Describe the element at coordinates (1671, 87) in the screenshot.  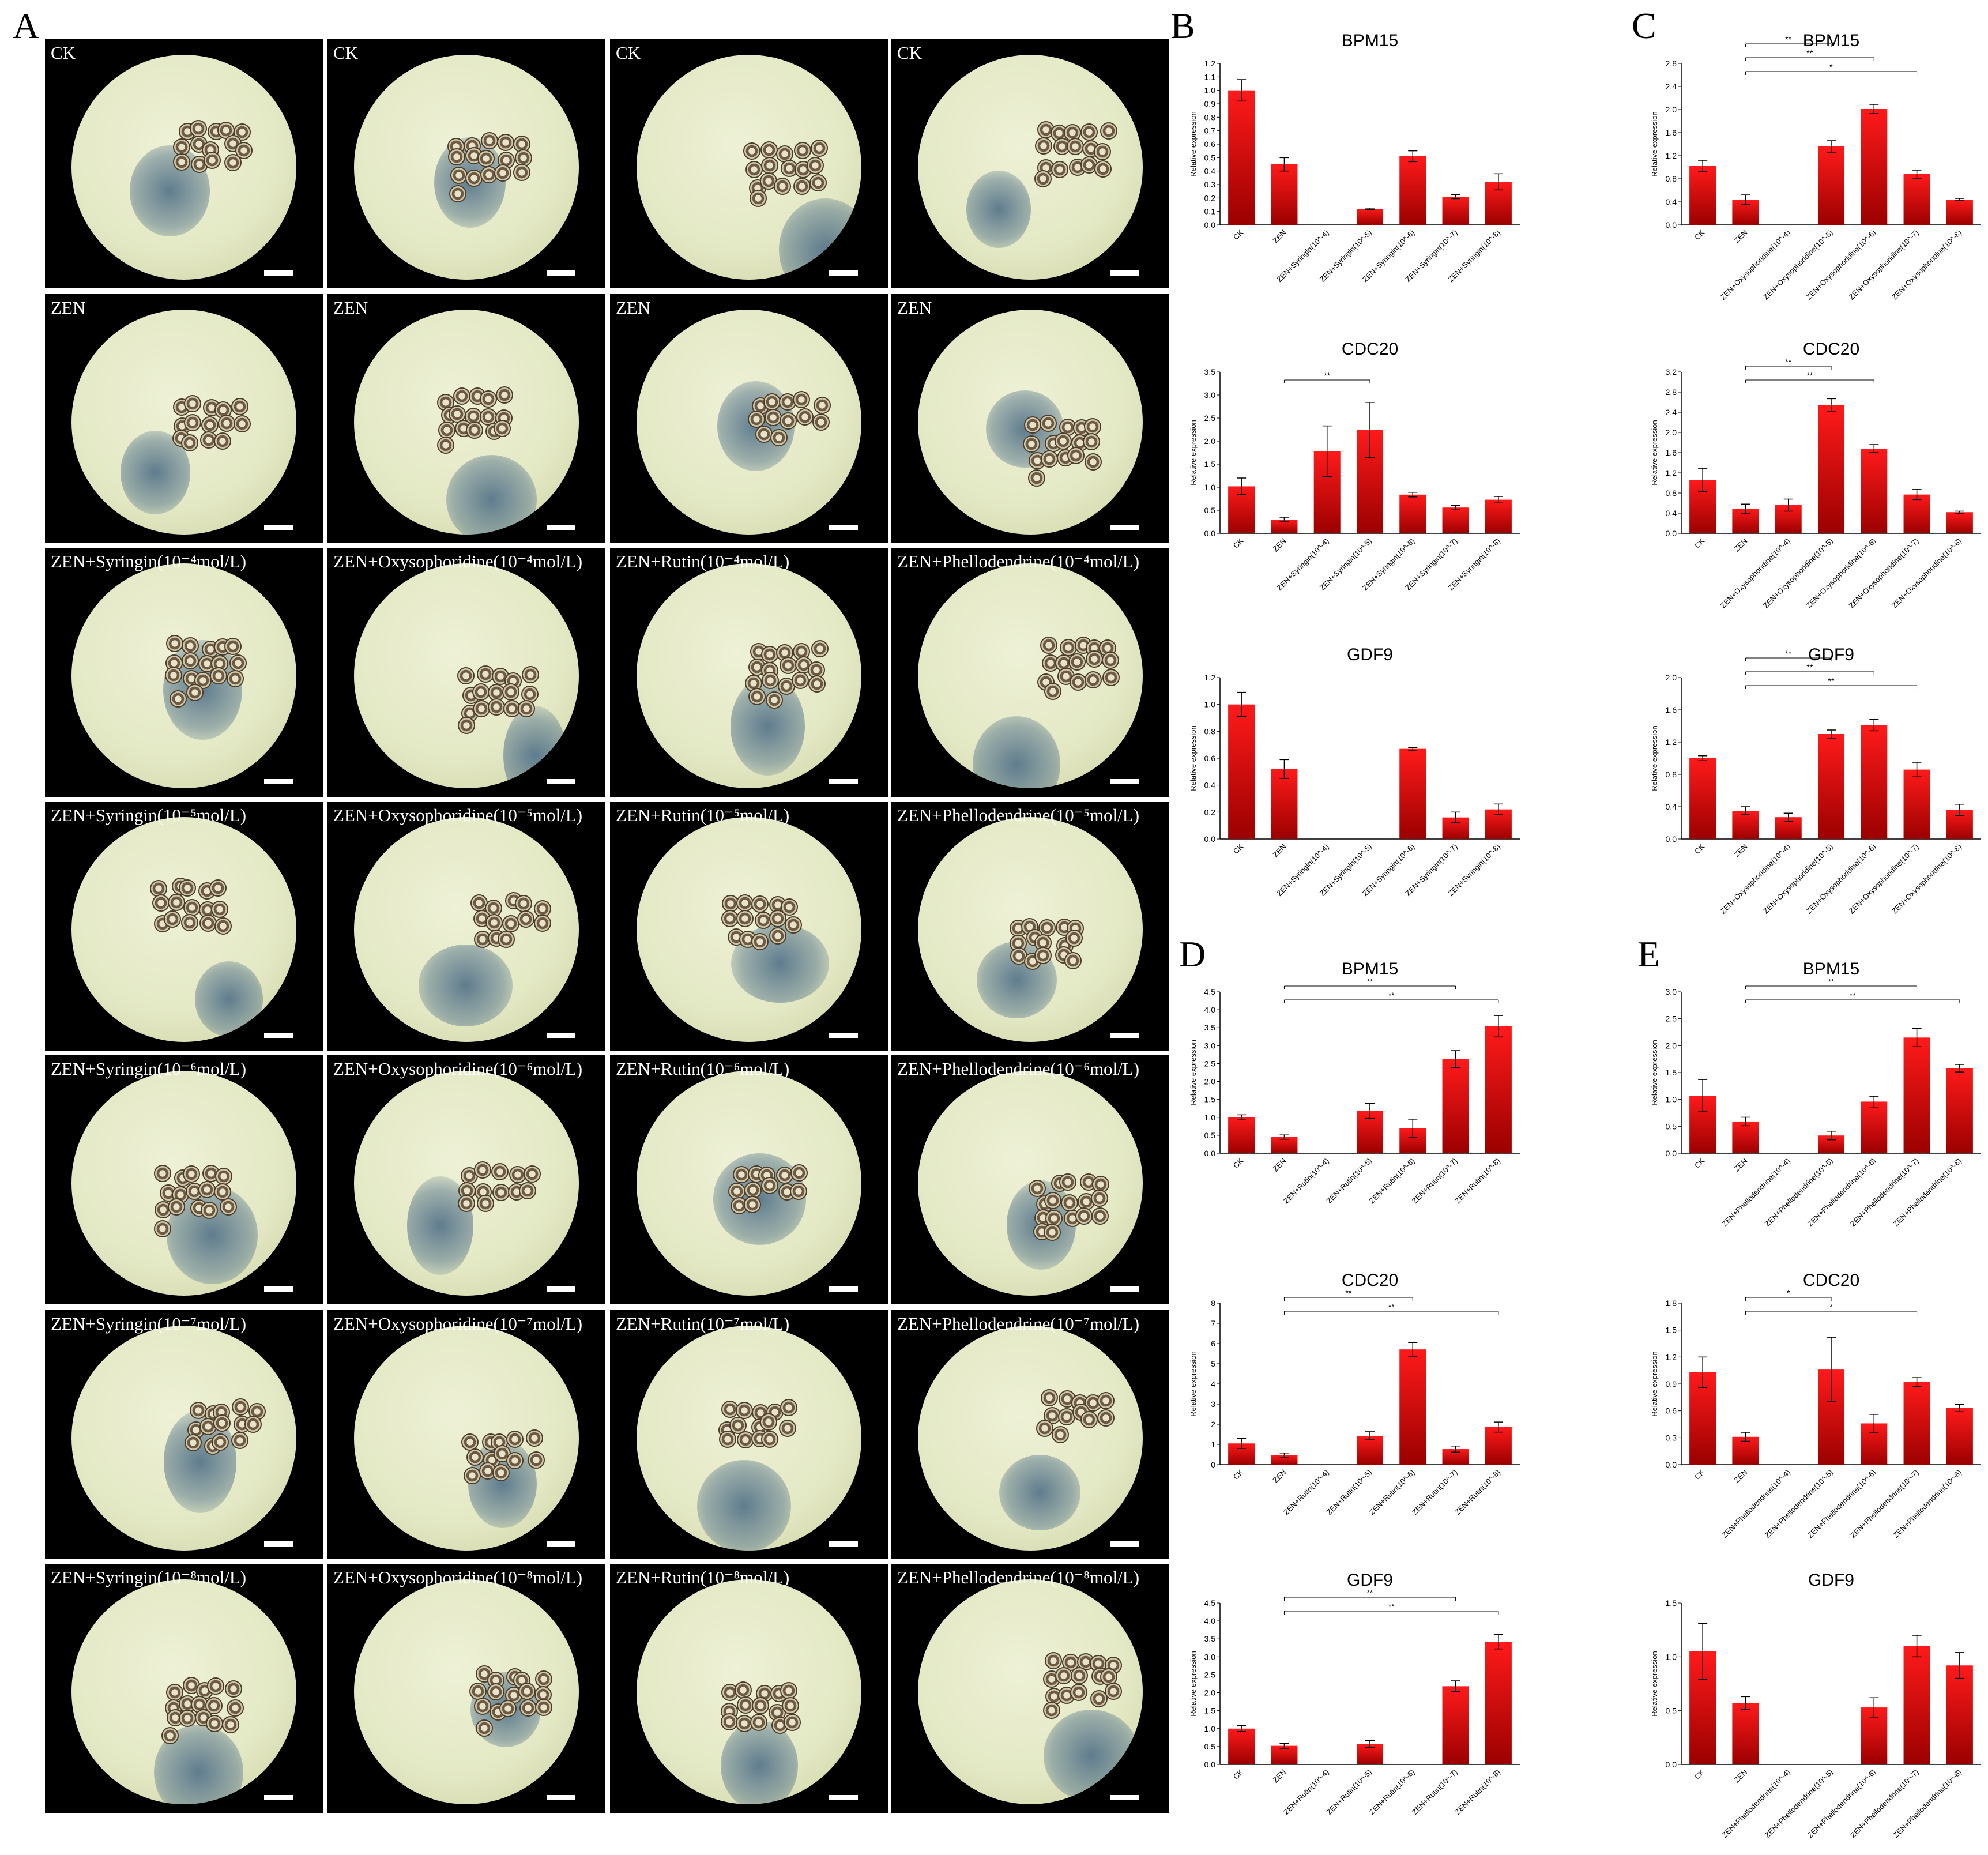
I see `y-tick-label: 2.4` at that location.